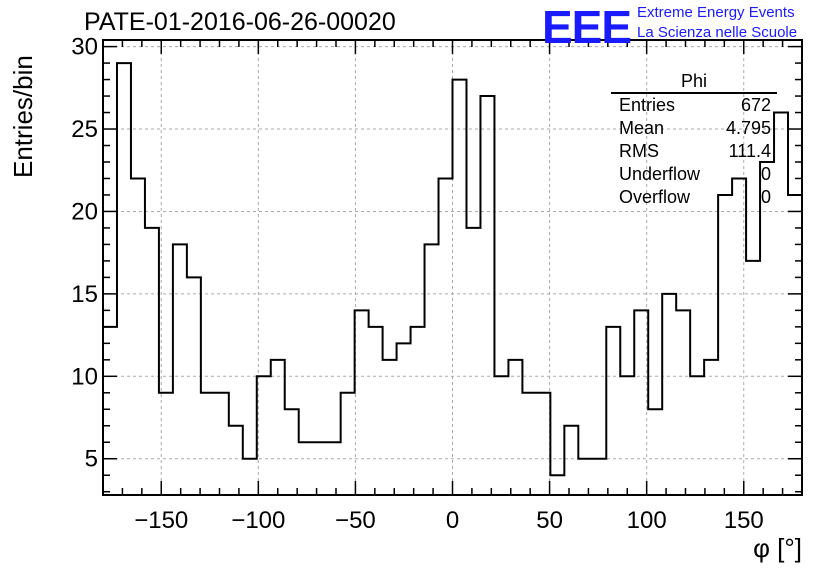  What do you see at coordinates (647, 520) in the screenshot?
I see `x-tick-label: 100` at bounding box center [647, 520].